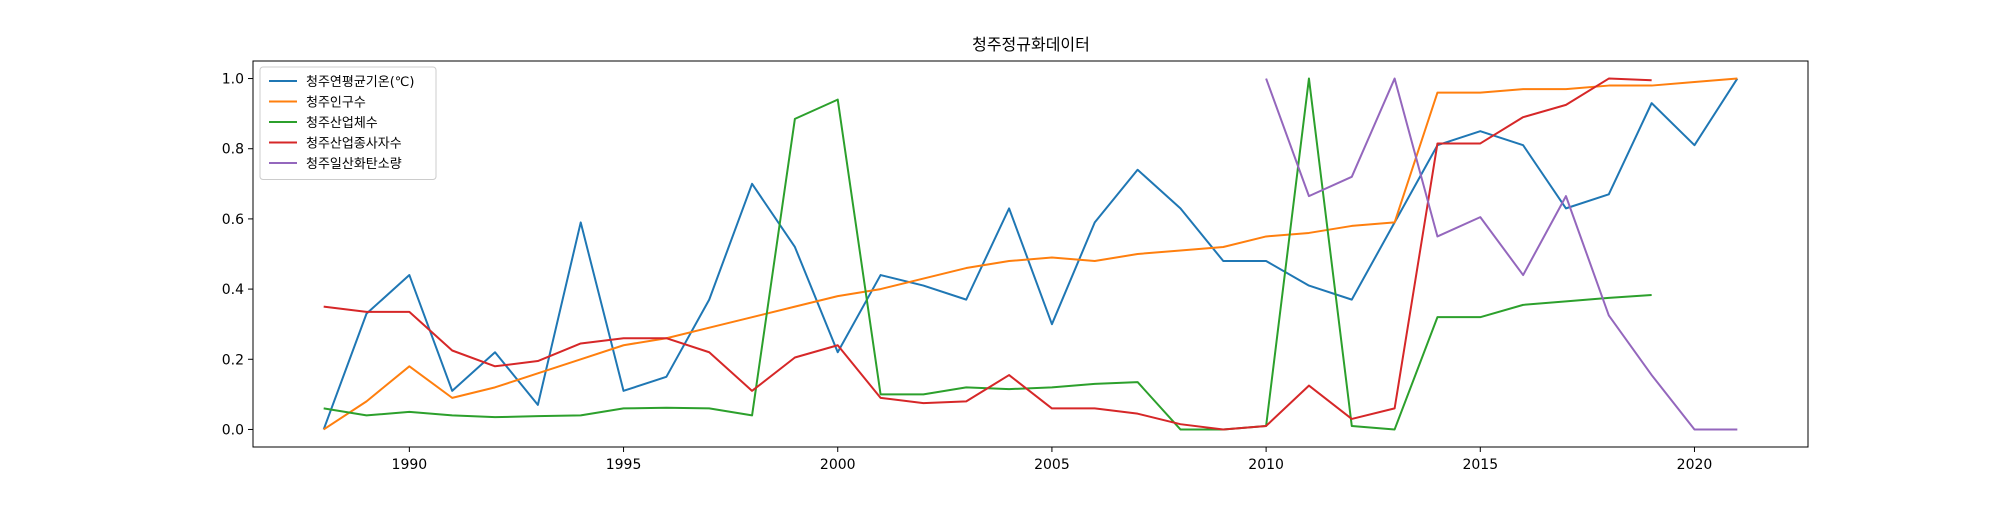 Image resolution: width=2000 pixels, height=505 pixels. What do you see at coordinates (360, 82) in the screenshot?
I see `legend-label: 청주연평균기온(℃)` at bounding box center [360, 82].